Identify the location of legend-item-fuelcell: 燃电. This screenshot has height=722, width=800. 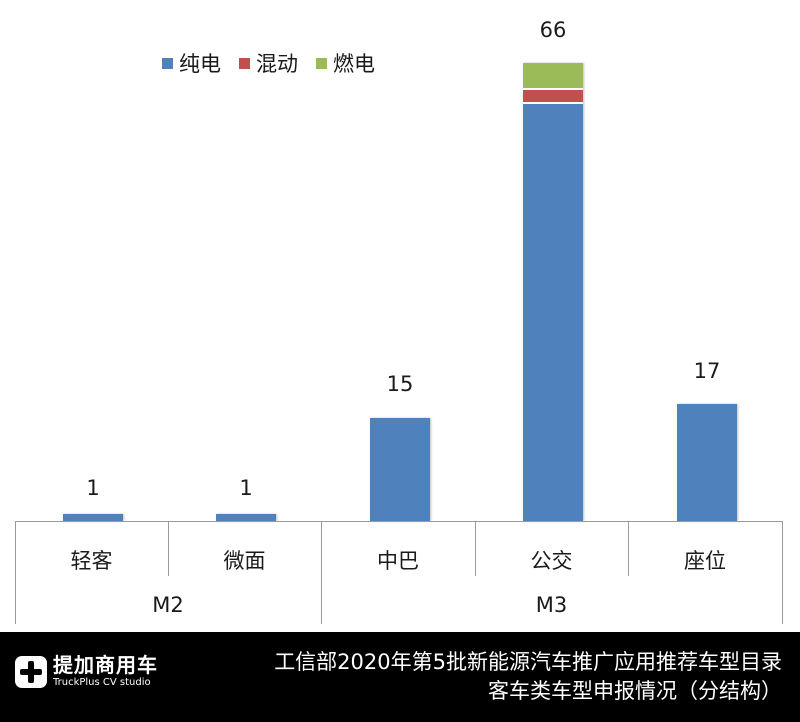
(345, 63).